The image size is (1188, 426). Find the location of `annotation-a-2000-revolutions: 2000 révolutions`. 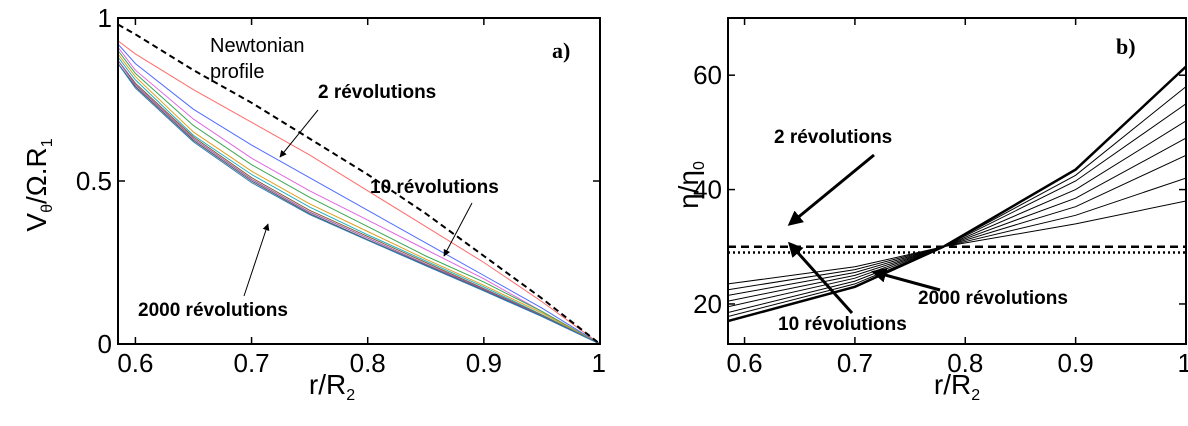

annotation-a-2000-revolutions: 2000 révolutions is located at coordinates (213, 310).